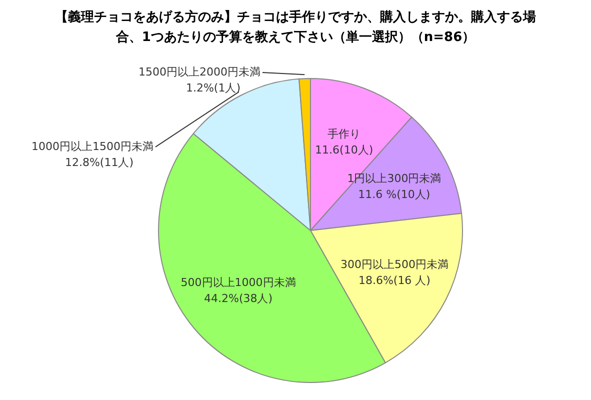  What do you see at coordinates (99, 162) in the screenshot?
I see `data-label: 12.8%(11人)` at bounding box center [99, 162].